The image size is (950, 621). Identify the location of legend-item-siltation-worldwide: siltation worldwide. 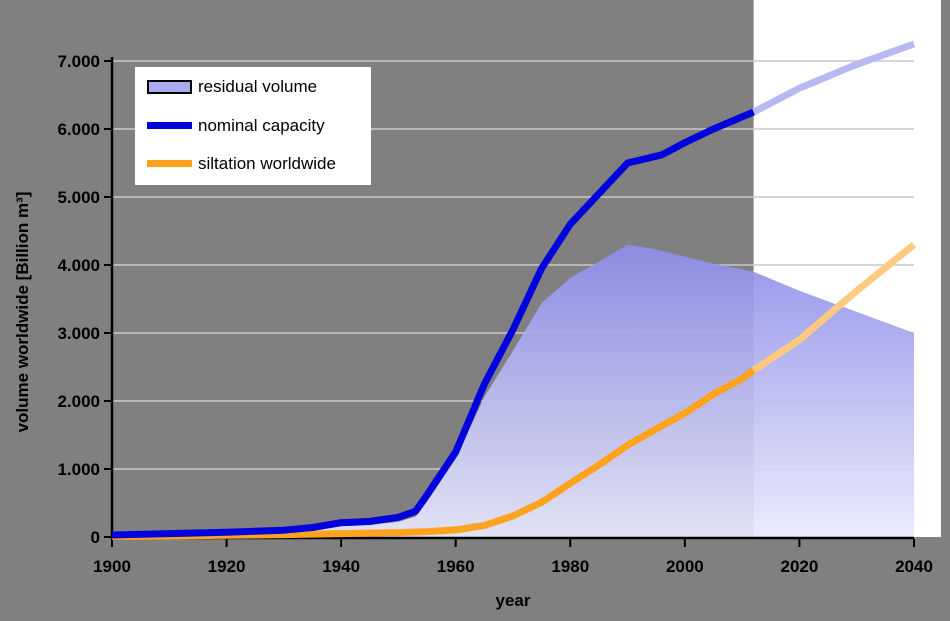
(259, 163).